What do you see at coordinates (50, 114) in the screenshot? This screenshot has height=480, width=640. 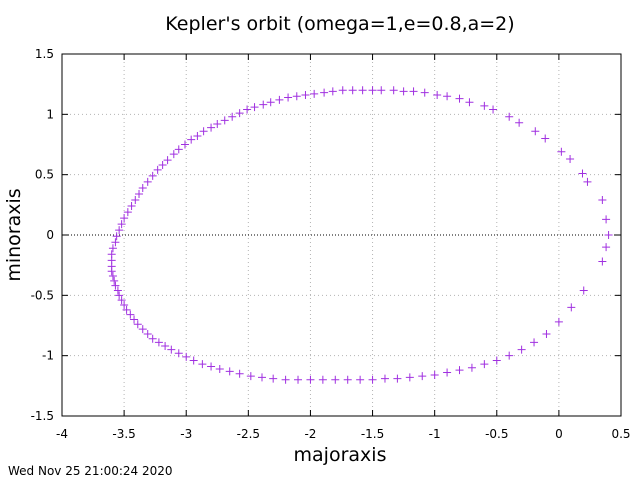 I see `y-tick-label: 1` at bounding box center [50, 114].